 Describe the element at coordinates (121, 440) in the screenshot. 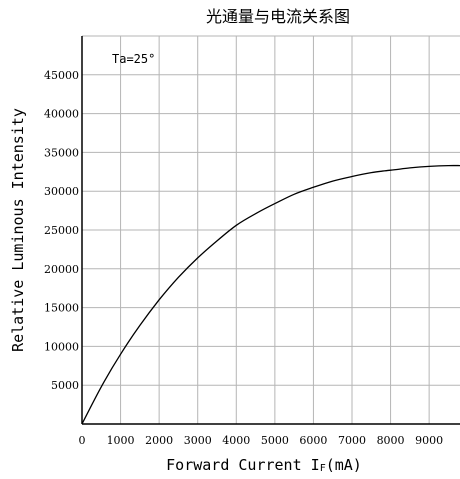

I see `x-tick-label: 1000` at that location.